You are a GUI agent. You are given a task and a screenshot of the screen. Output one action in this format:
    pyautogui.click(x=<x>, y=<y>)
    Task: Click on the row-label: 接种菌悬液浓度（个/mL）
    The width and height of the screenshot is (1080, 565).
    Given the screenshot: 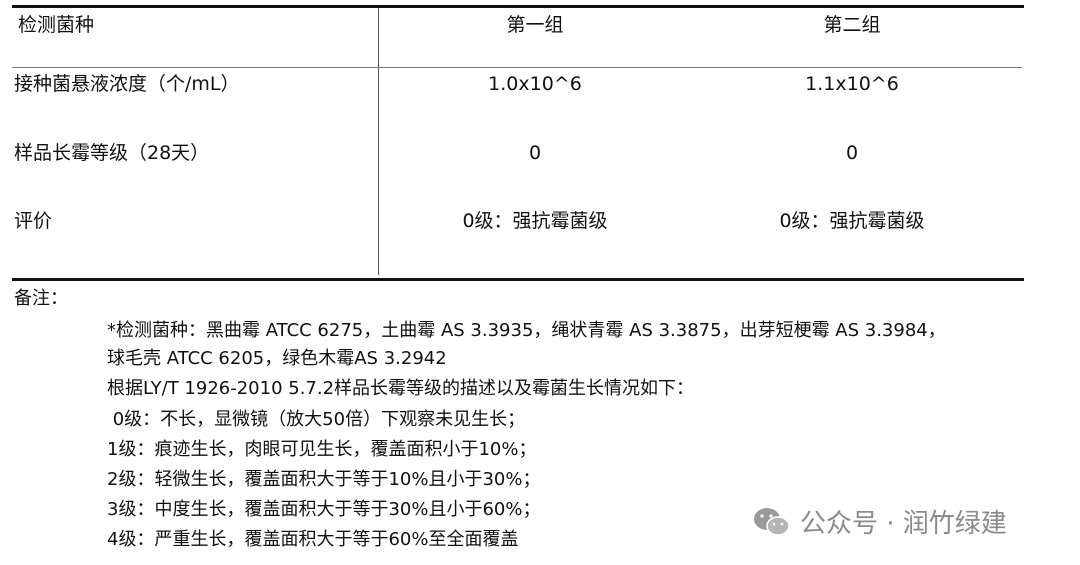 What is the action you would take?
    pyautogui.click(x=127, y=84)
    